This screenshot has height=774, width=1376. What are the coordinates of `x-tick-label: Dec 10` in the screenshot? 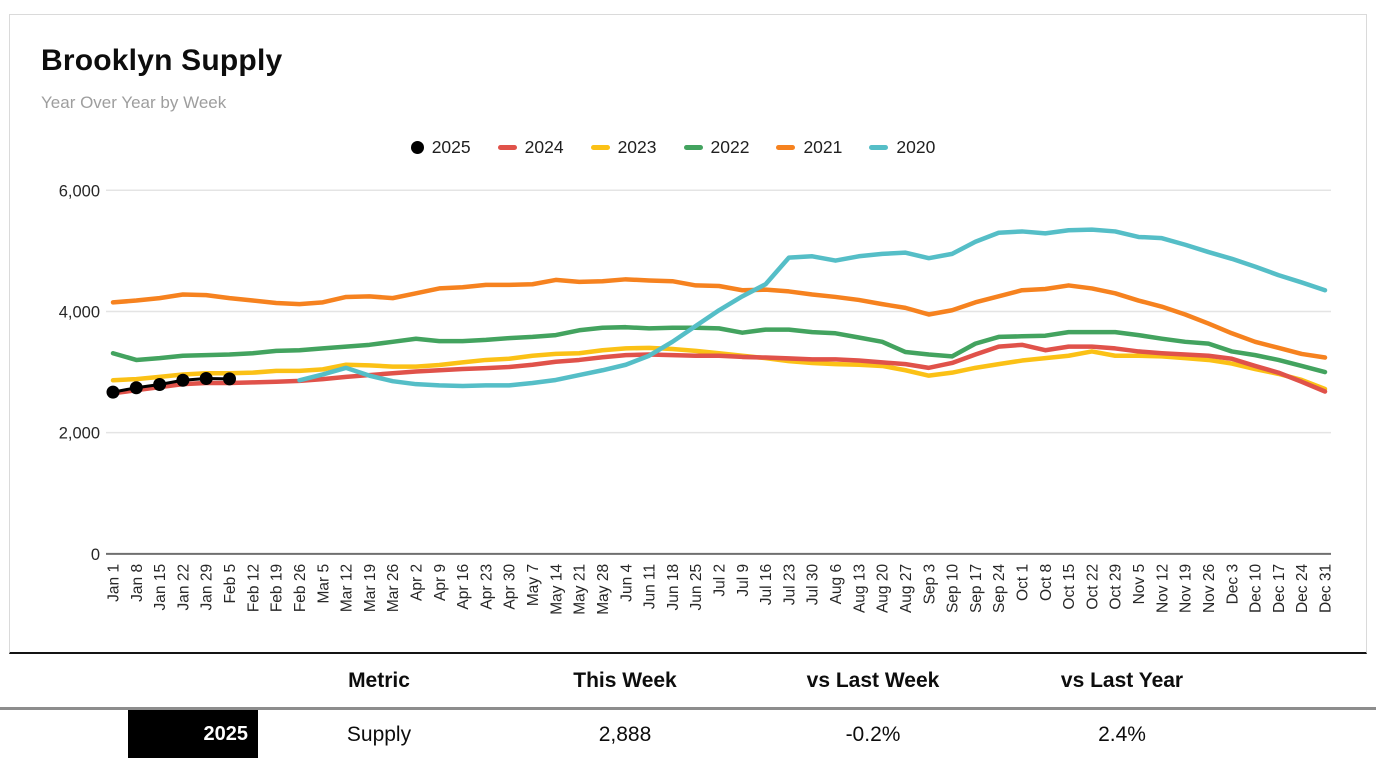 It's located at (1256, 588).